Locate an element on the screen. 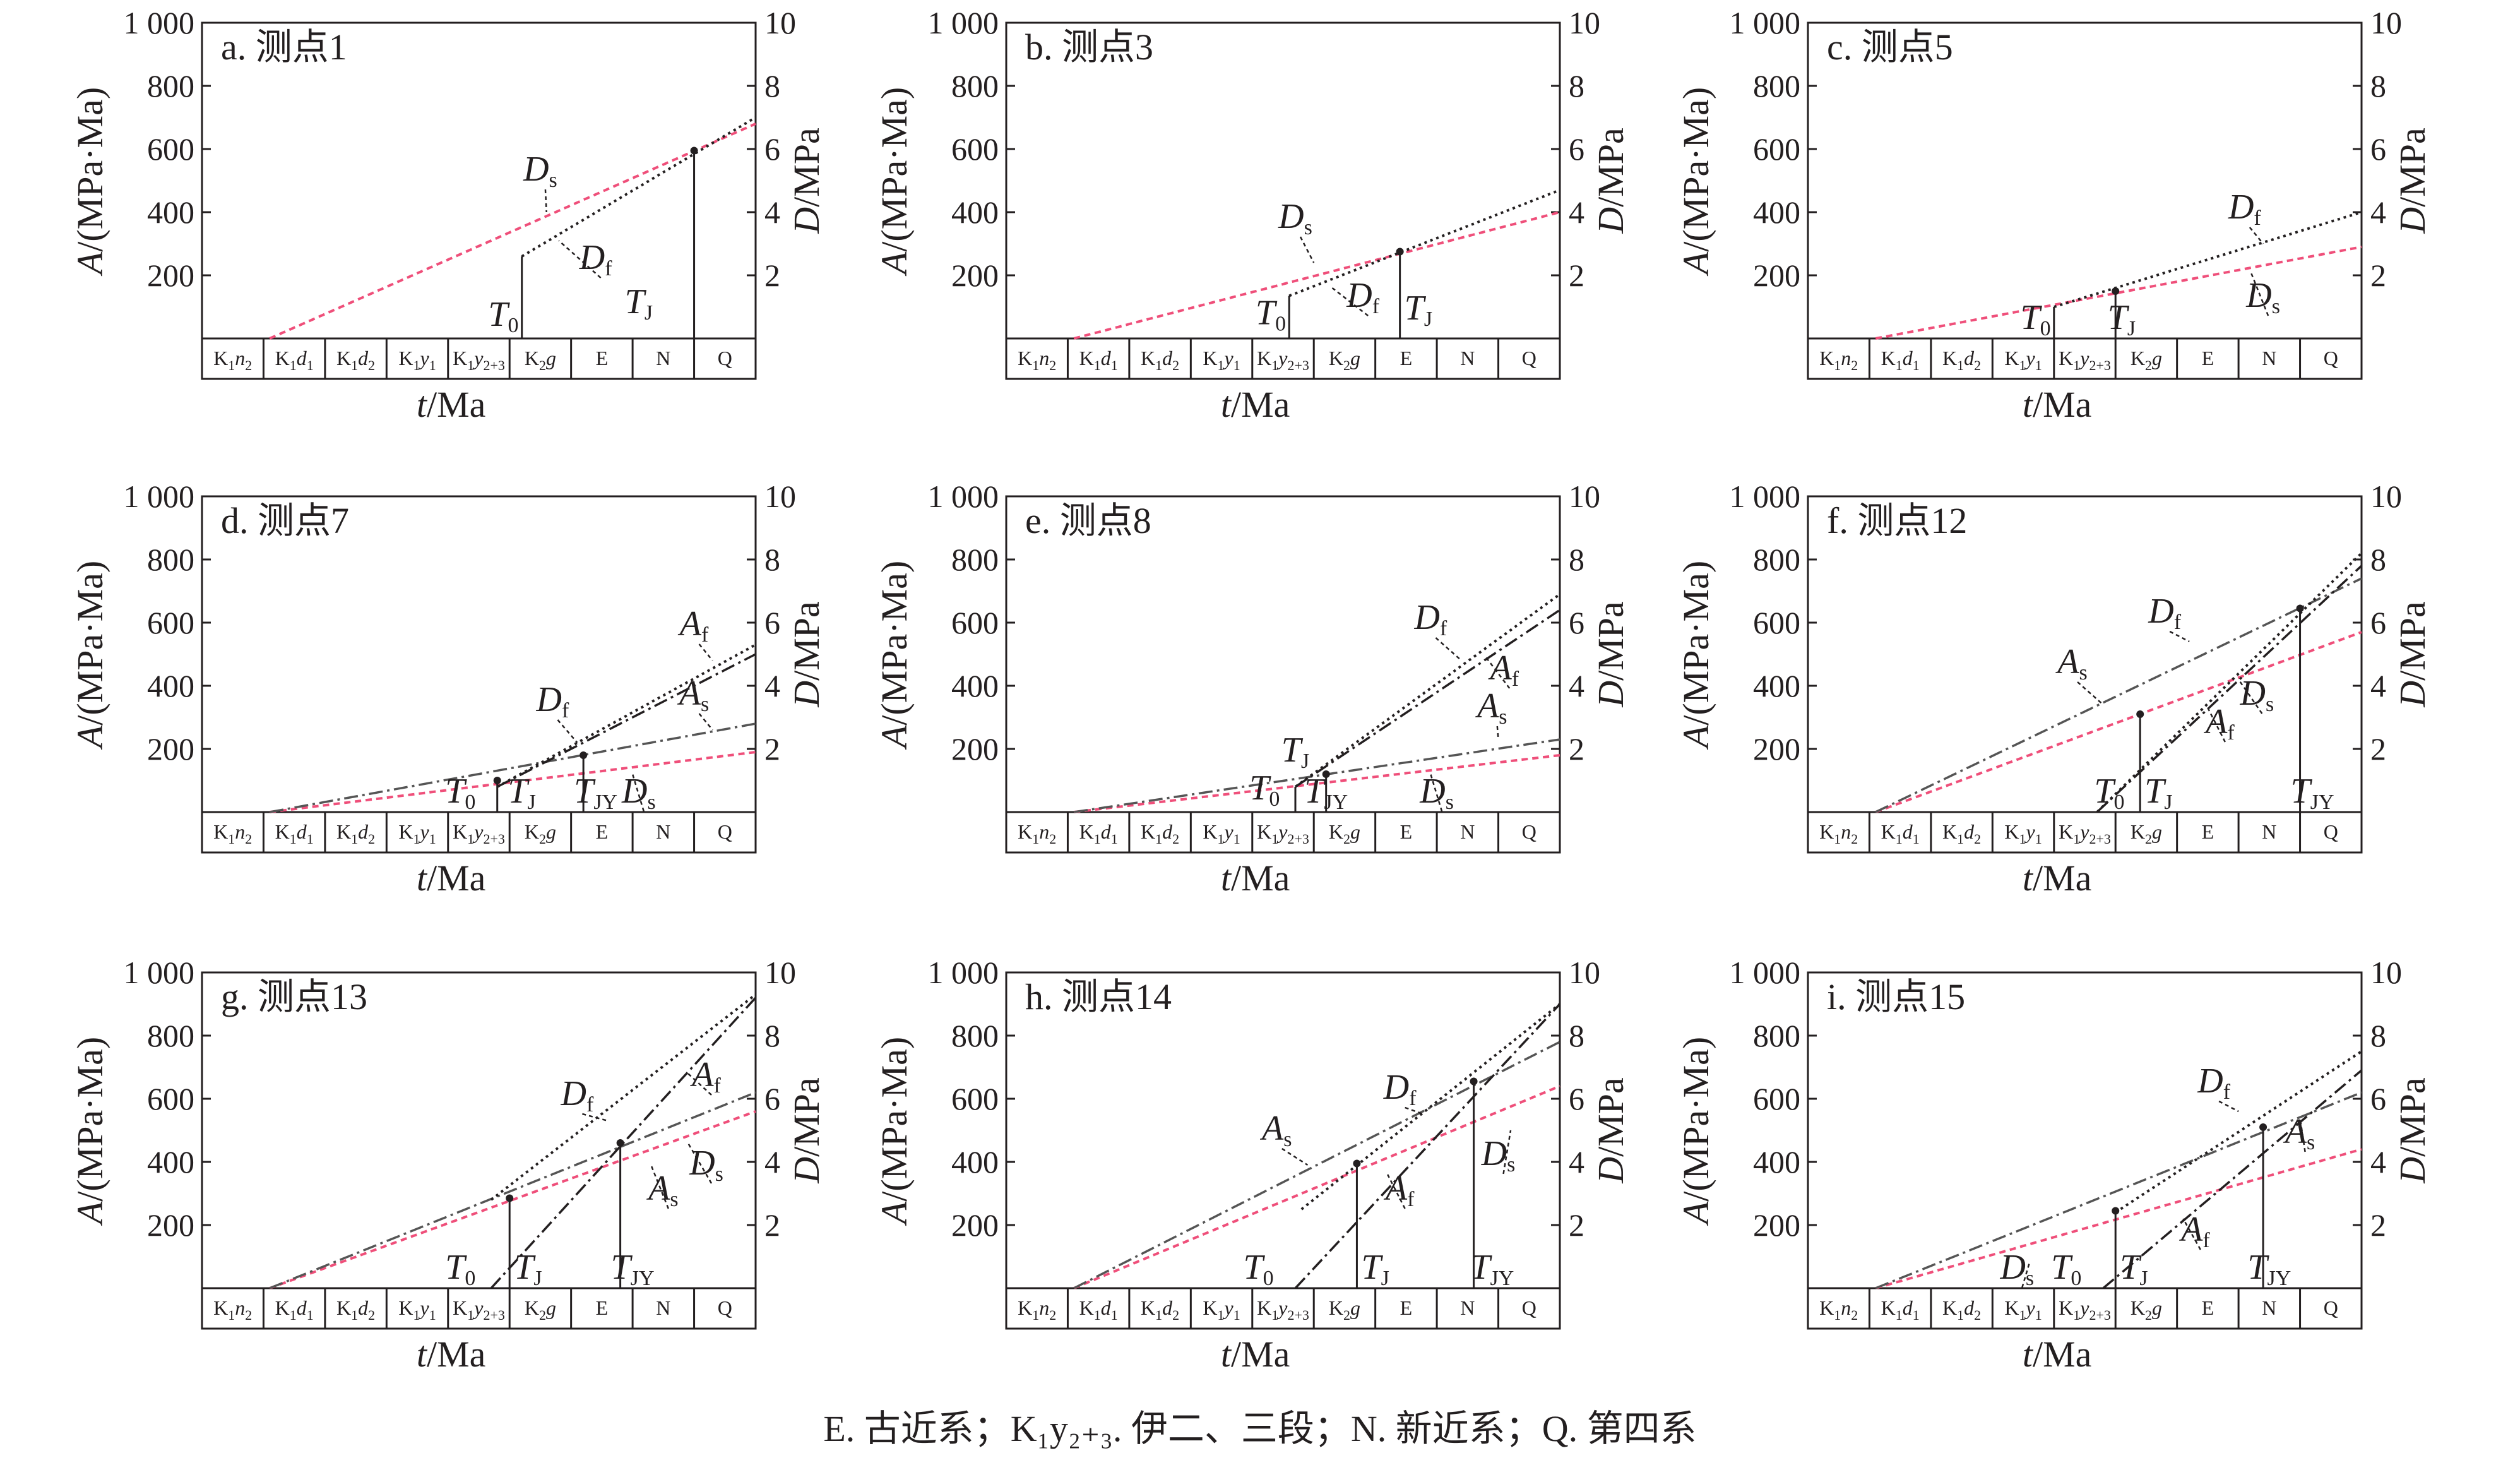  panel-title: f. 测点12 is located at coordinates (1897, 520).